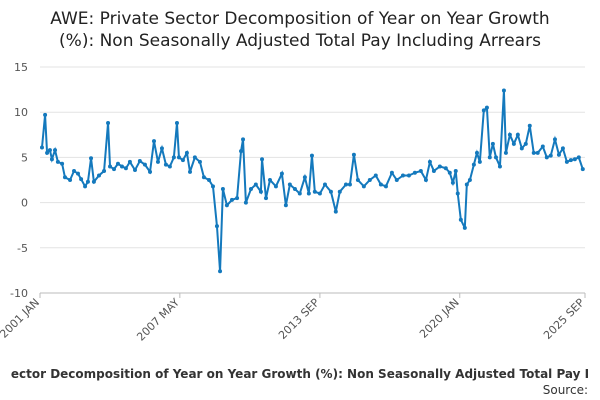 The width and height of the screenshot is (600, 400). What do you see at coordinates (21, 318) in the screenshot?
I see `x-tick-label: 2001 JAN` at bounding box center [21, 318].